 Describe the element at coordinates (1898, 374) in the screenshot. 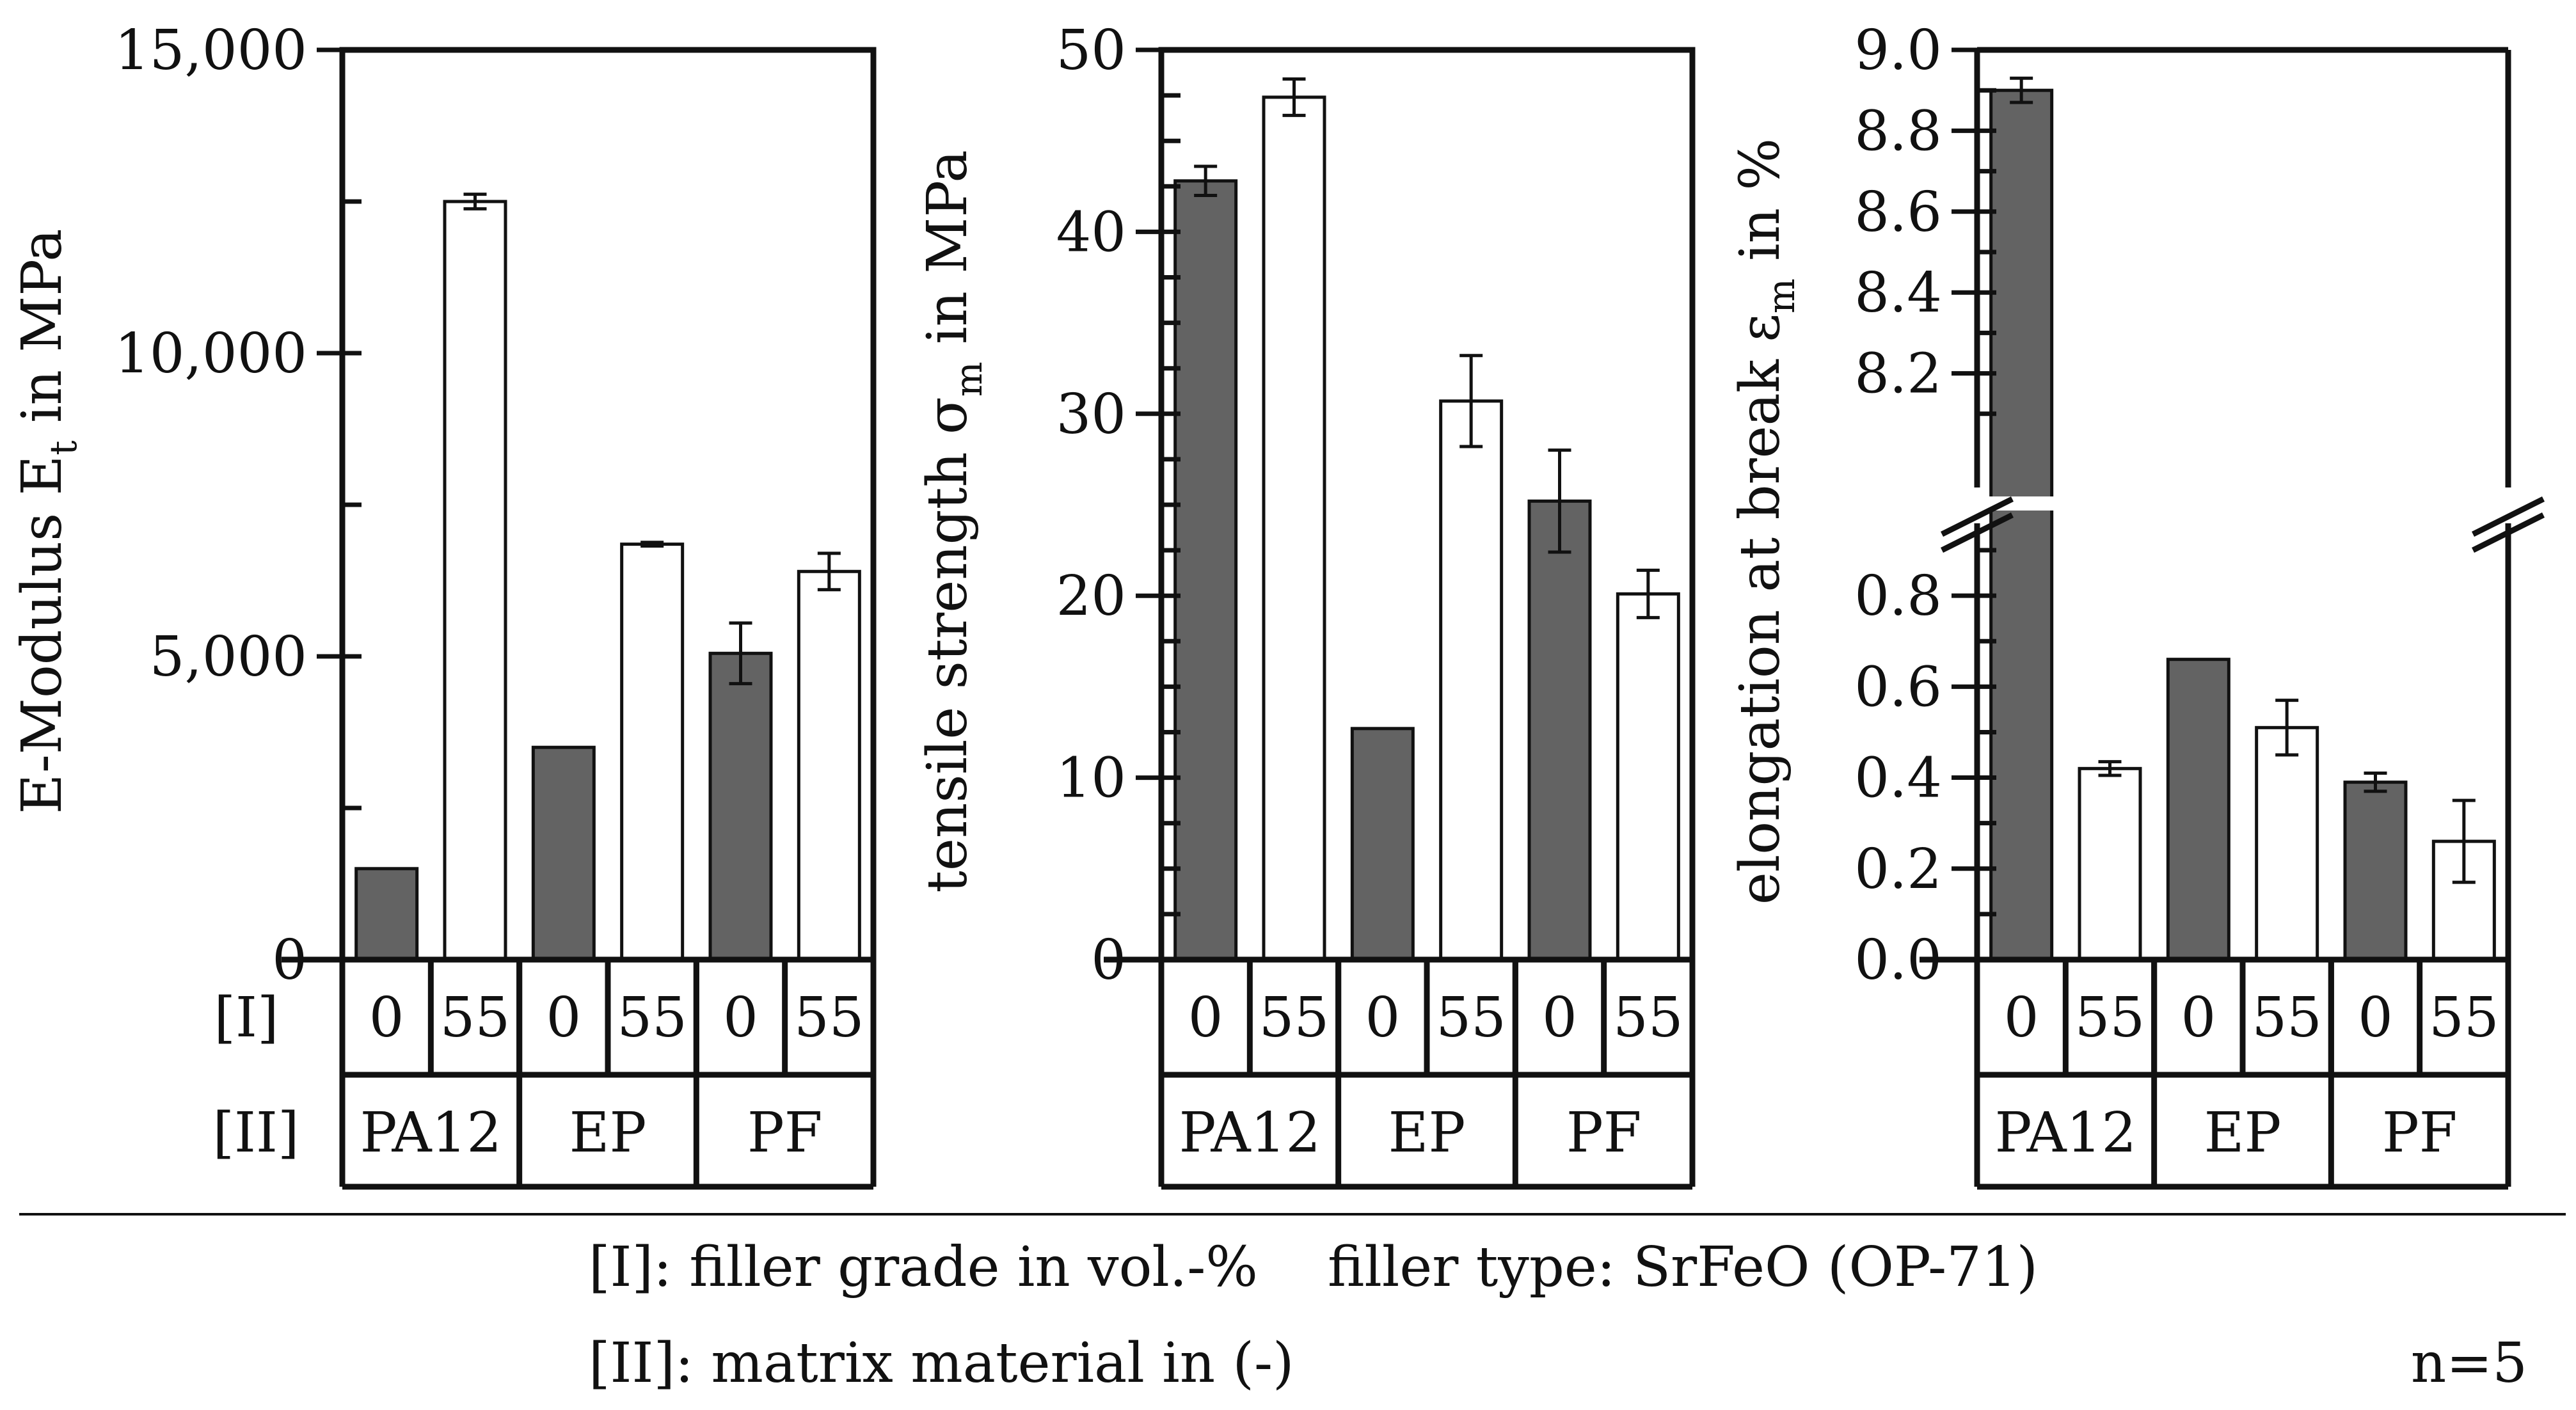

I see `y-tick-label: 8.2` at that location.